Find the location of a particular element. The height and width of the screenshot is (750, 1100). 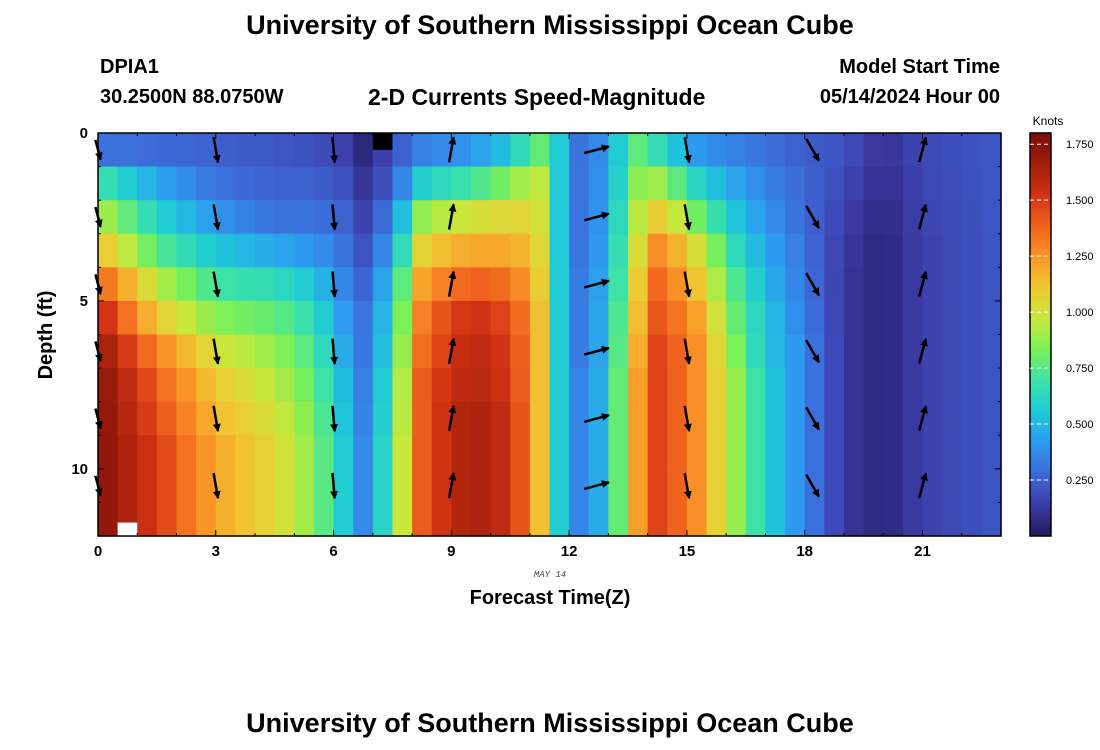

station-id: DPIA1 is located at coordinates (129, 67).